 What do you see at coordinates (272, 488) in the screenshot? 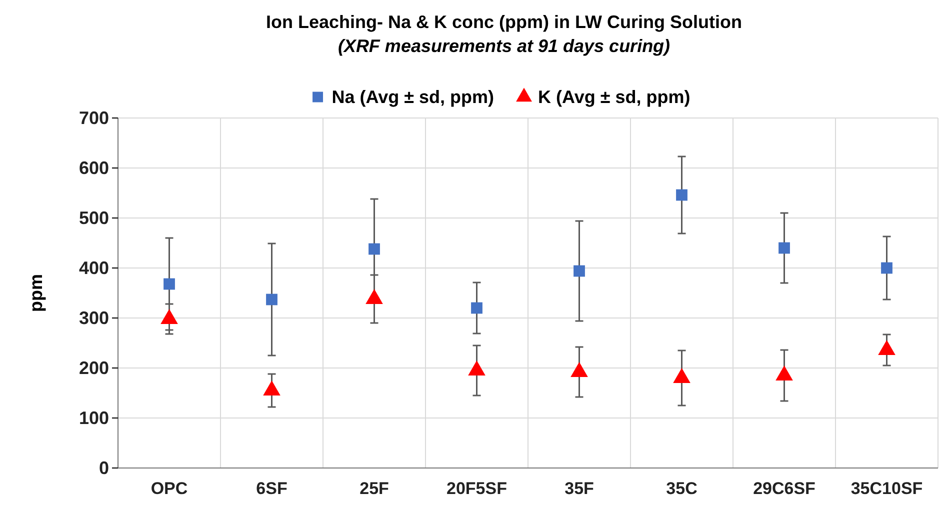
I see `x-tick-label: 6SF` at bounding box center [272, 488].